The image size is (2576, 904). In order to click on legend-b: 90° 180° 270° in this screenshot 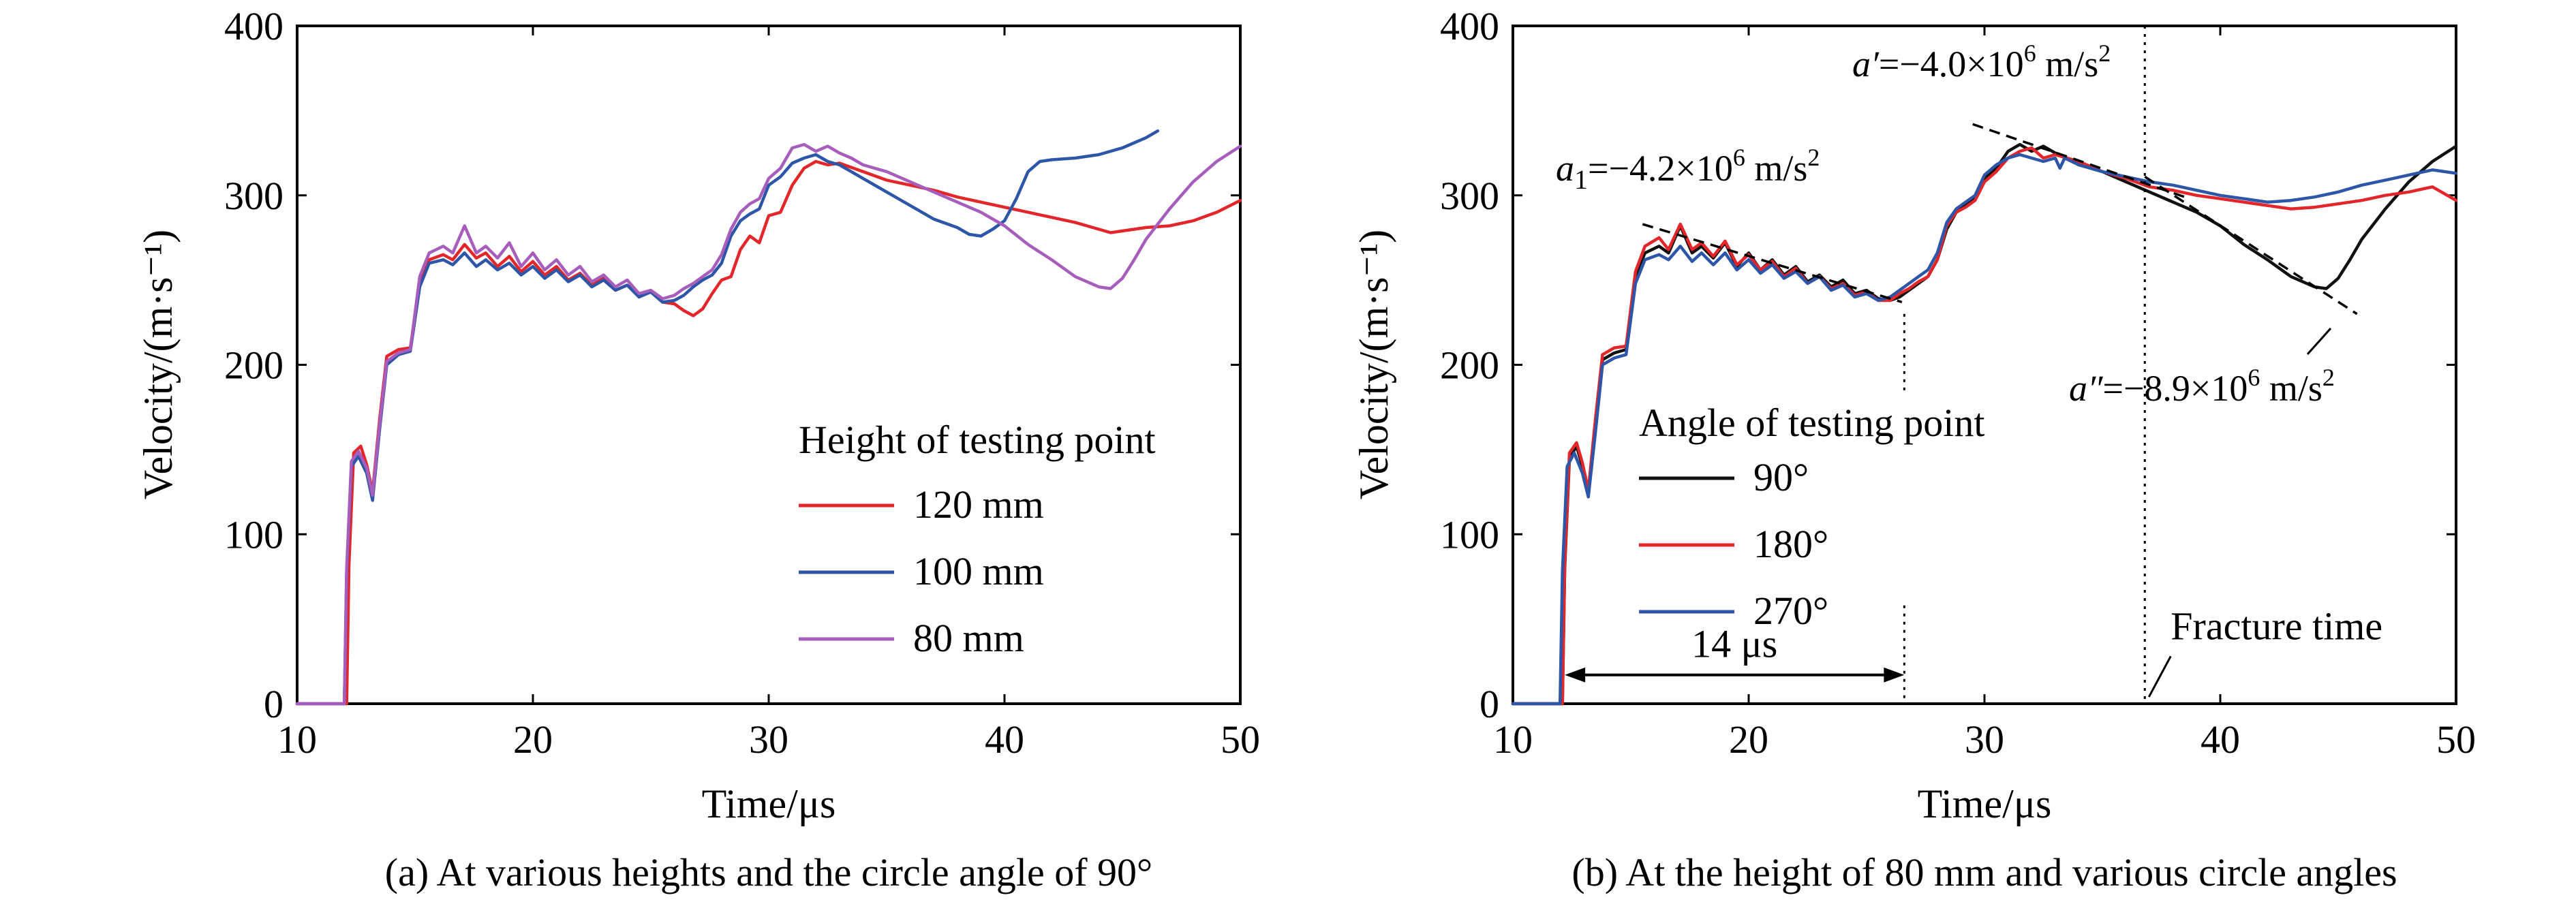, I will do `click(1733, 544)`.